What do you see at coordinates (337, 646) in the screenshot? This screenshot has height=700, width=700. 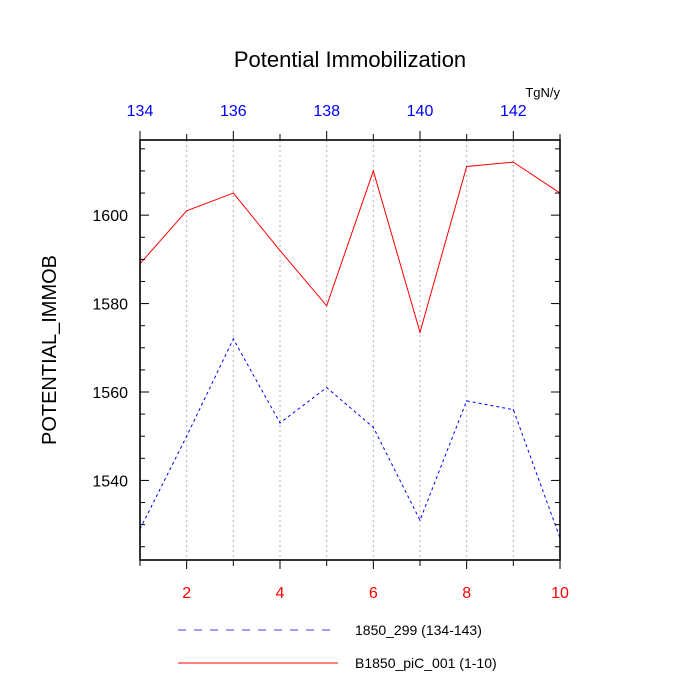 I see `legend: 1850_299 (134-143) B1850_piC_001 (1-10)` at bounding box center [337, 646].